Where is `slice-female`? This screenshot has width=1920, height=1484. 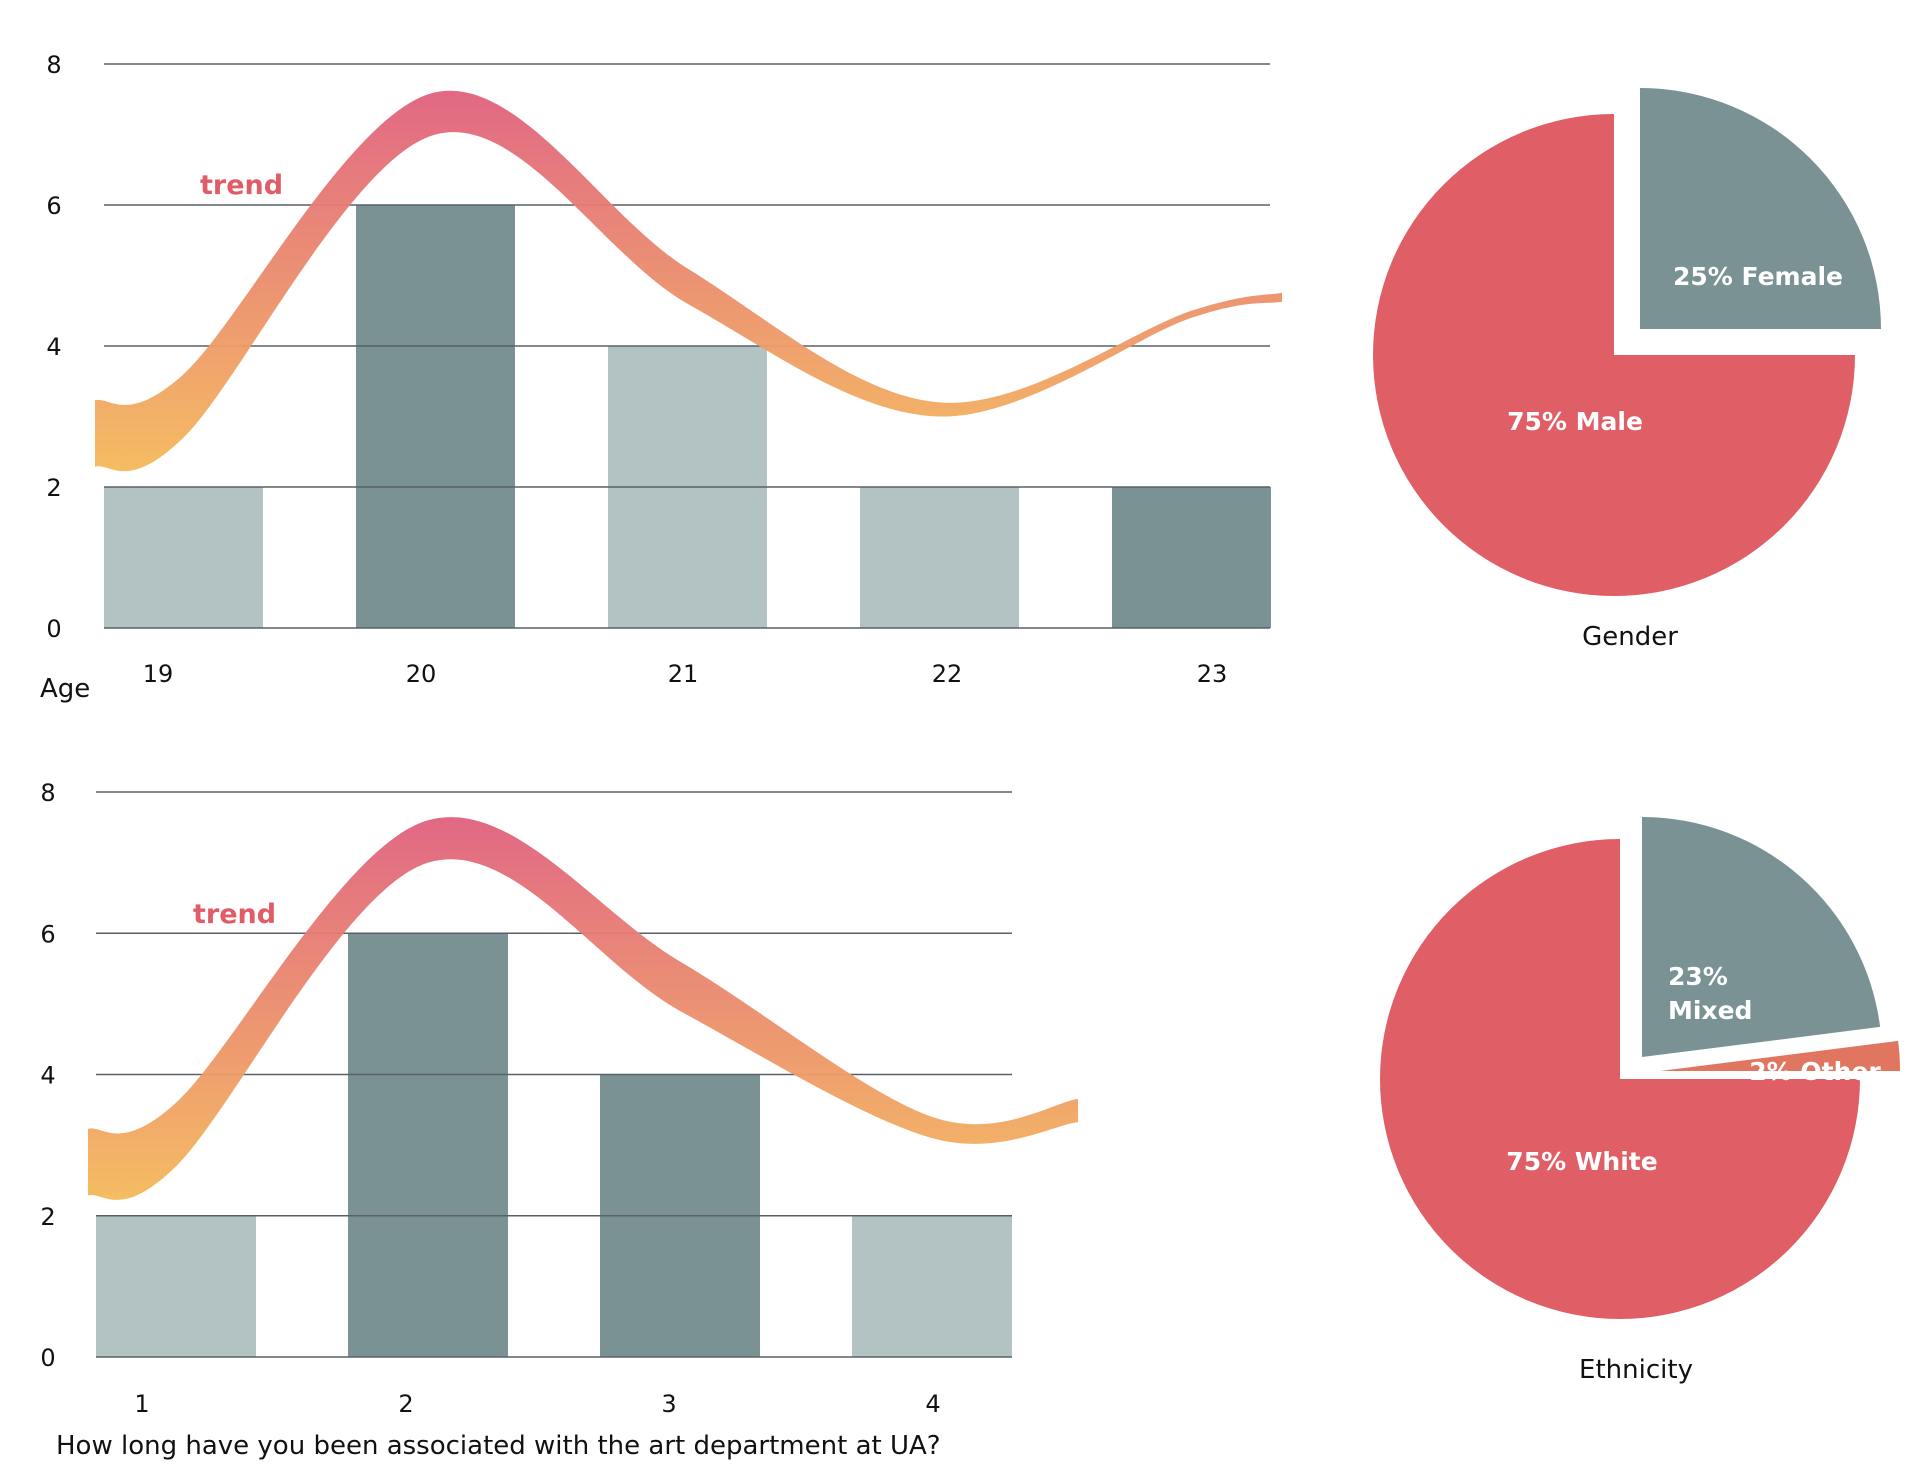
slice-female is located at coordinates (1760, 208).